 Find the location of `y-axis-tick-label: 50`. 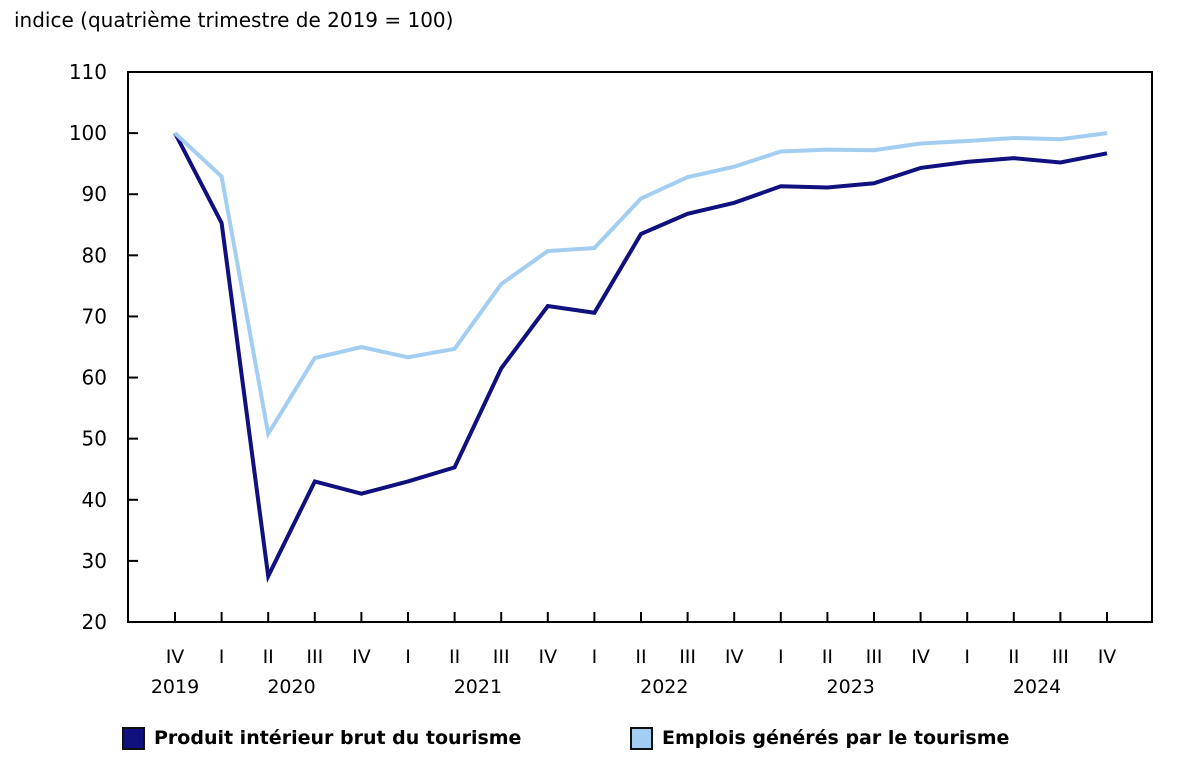

y-axis-tick-label: 50 is located at coordinates (94, 439).